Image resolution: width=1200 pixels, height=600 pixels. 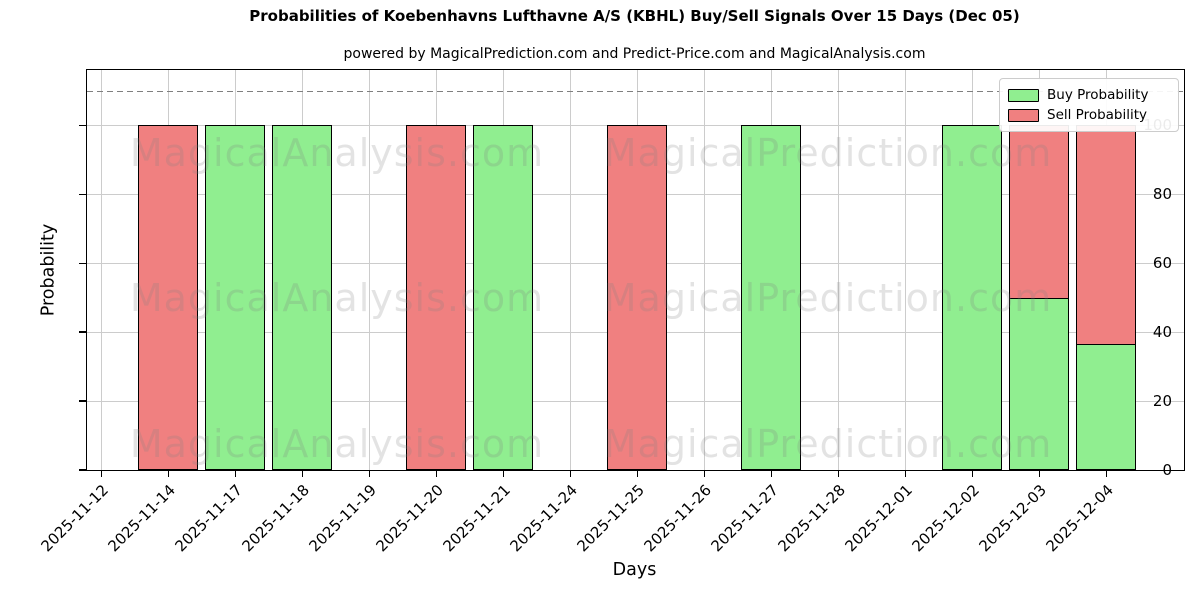 I want to click on y-tick-label: 20, so click(x=1162, y=401).